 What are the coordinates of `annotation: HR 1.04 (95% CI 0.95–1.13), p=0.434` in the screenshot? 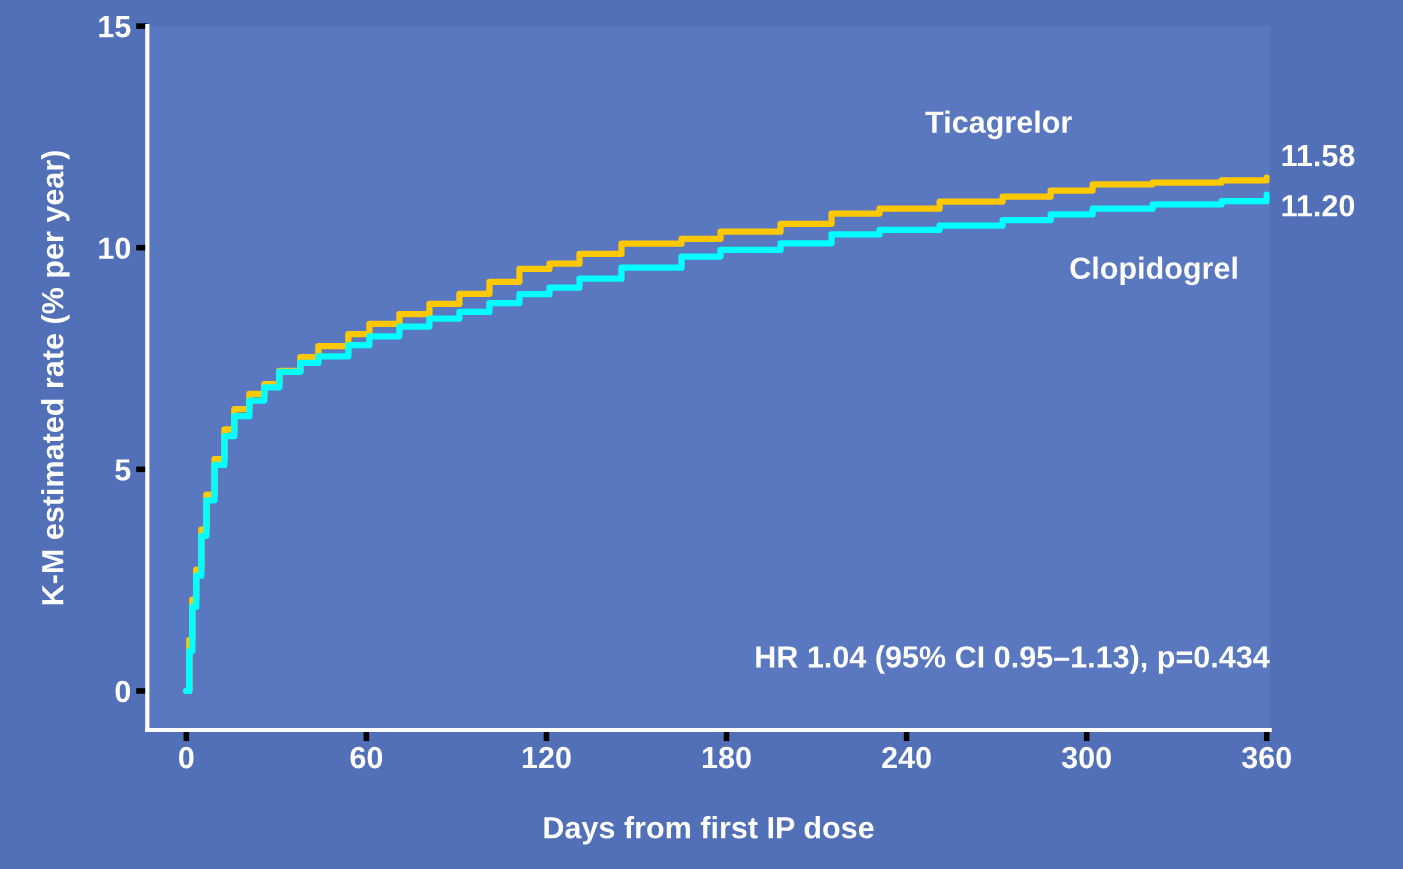 It's located at (1013, 659).